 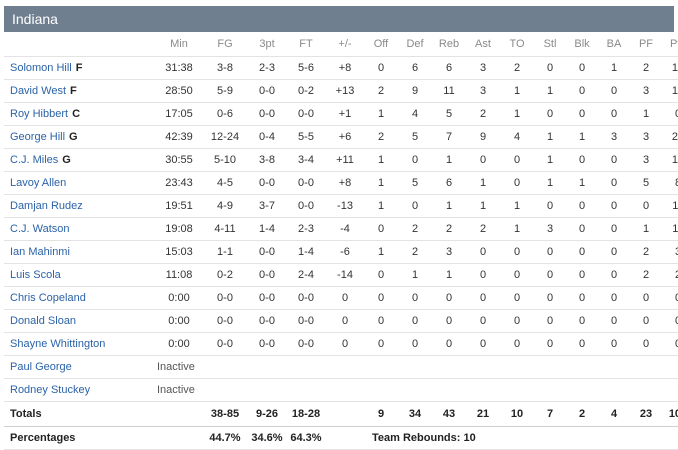 What do you see at coordinates (341, 367) in the screenshot?
I see `inactive-player-row: Paul George Inactive` at bounding box center [341, 367].